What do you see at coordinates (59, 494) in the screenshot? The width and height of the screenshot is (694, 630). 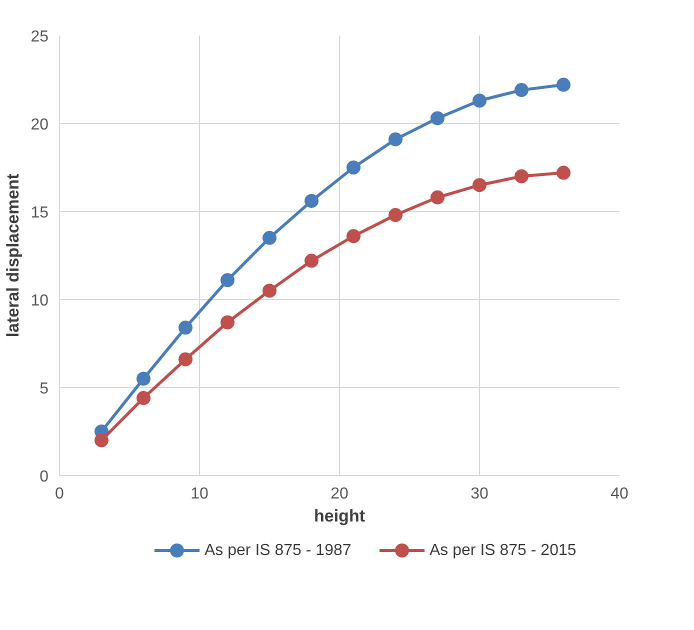 I see `x-tick-label: 0` at bounding box center [59, 494].